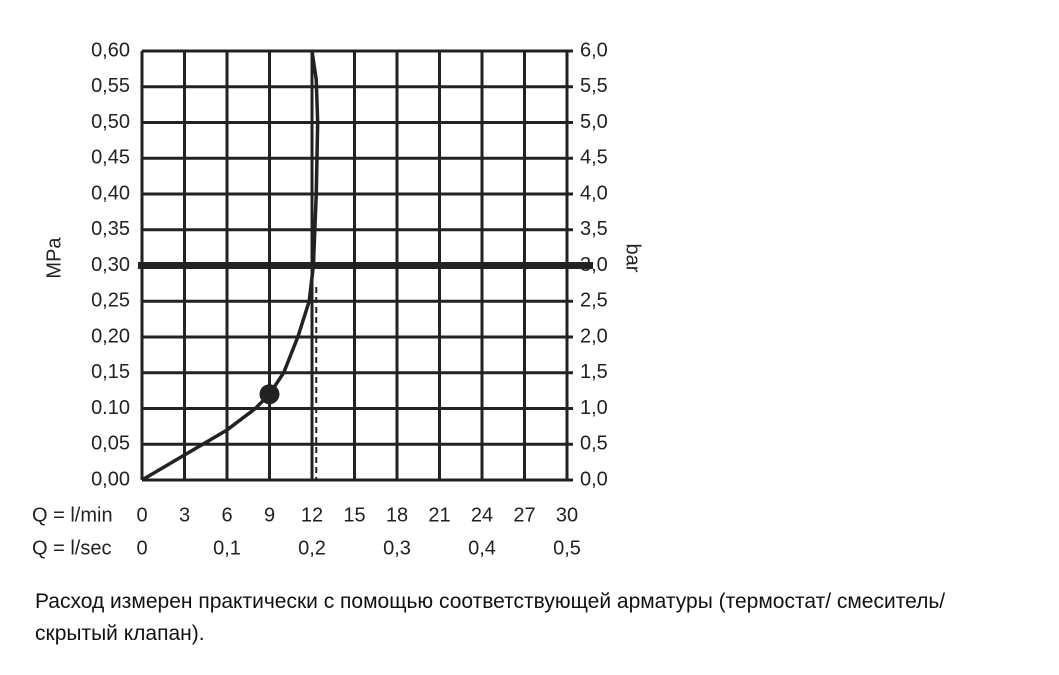  I want to click on y2-tick-label: 3,0, so click(594, 265).